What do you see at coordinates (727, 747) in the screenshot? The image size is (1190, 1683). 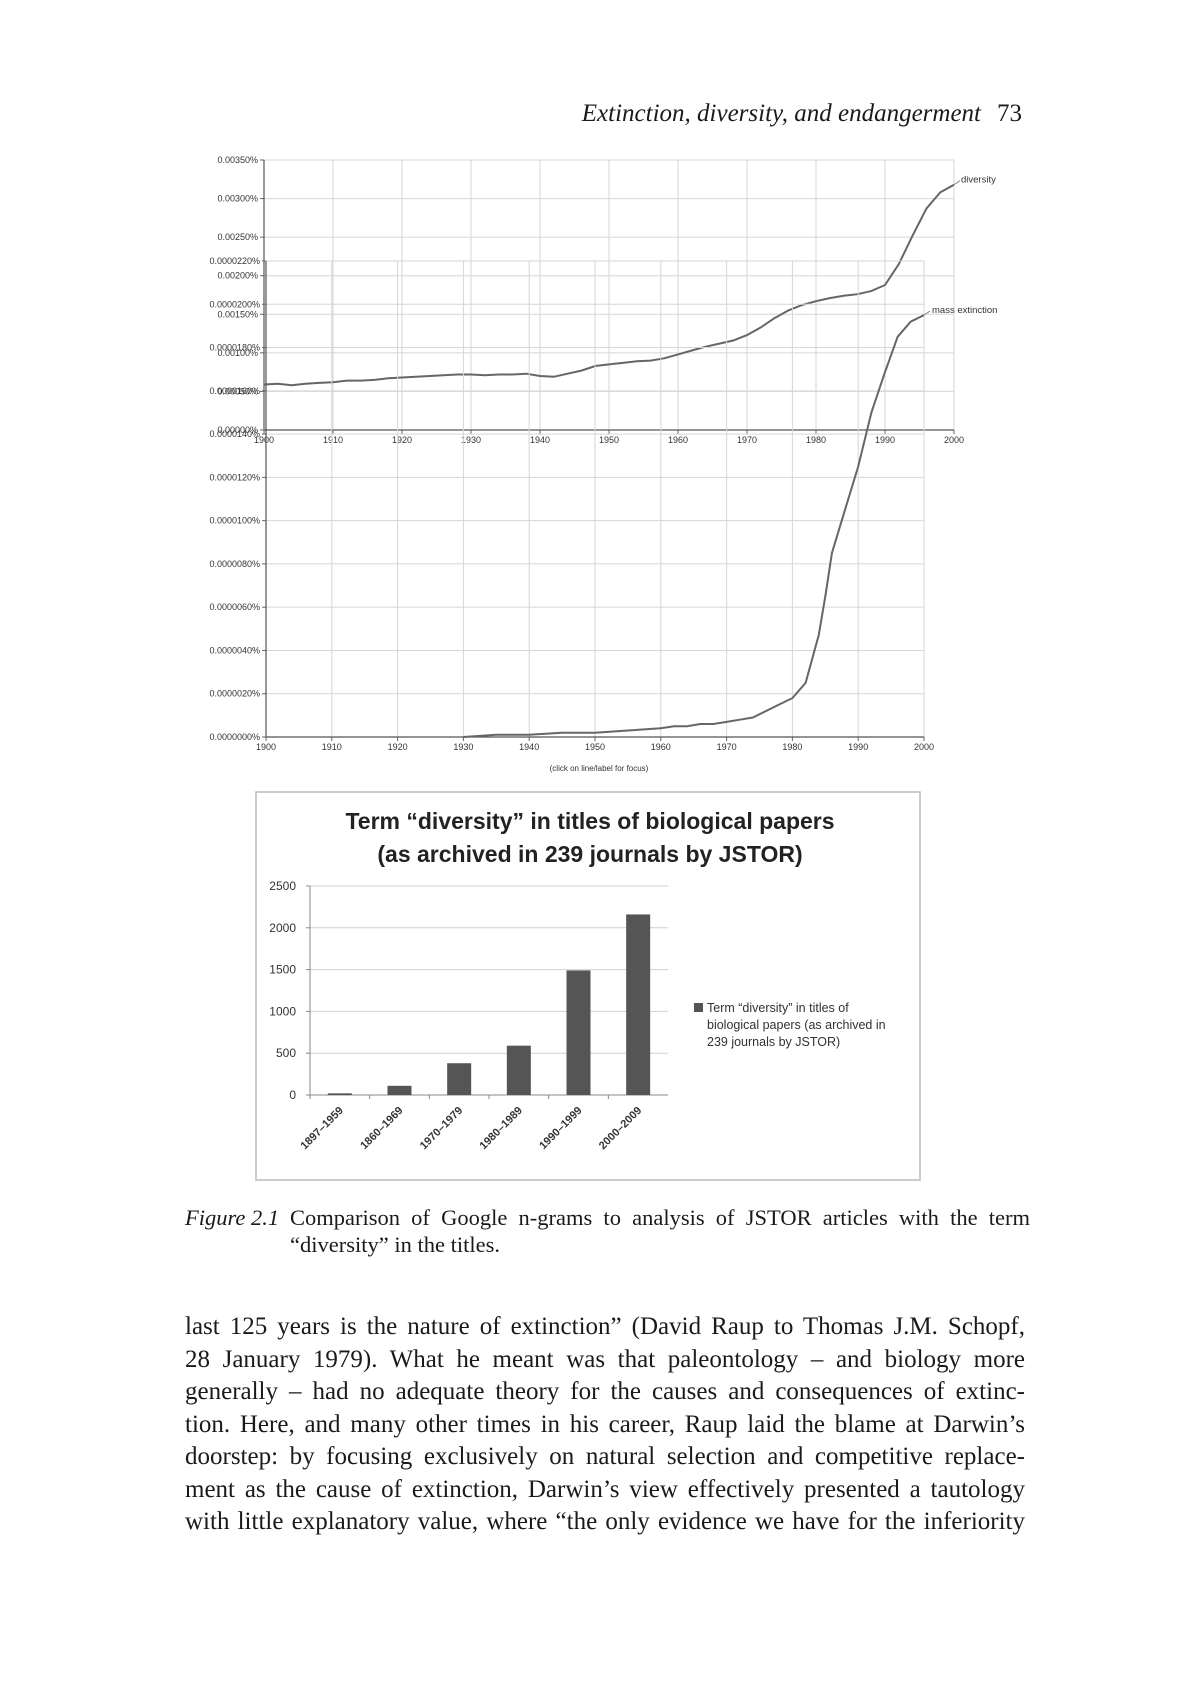 I see `extinction-x-tick-label: 1970` at bounding box center [727, 747].